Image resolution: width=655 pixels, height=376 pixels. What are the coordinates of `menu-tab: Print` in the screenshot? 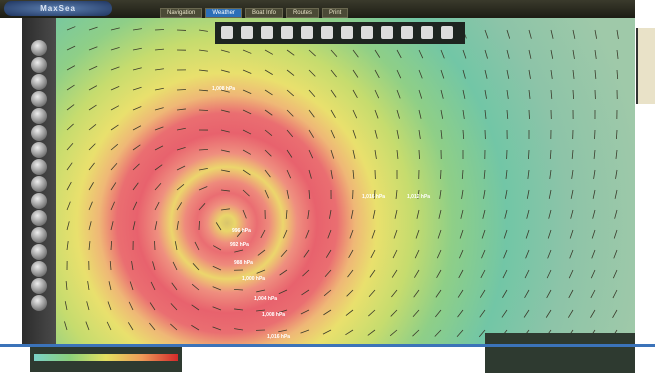 It's located at (335, 13).